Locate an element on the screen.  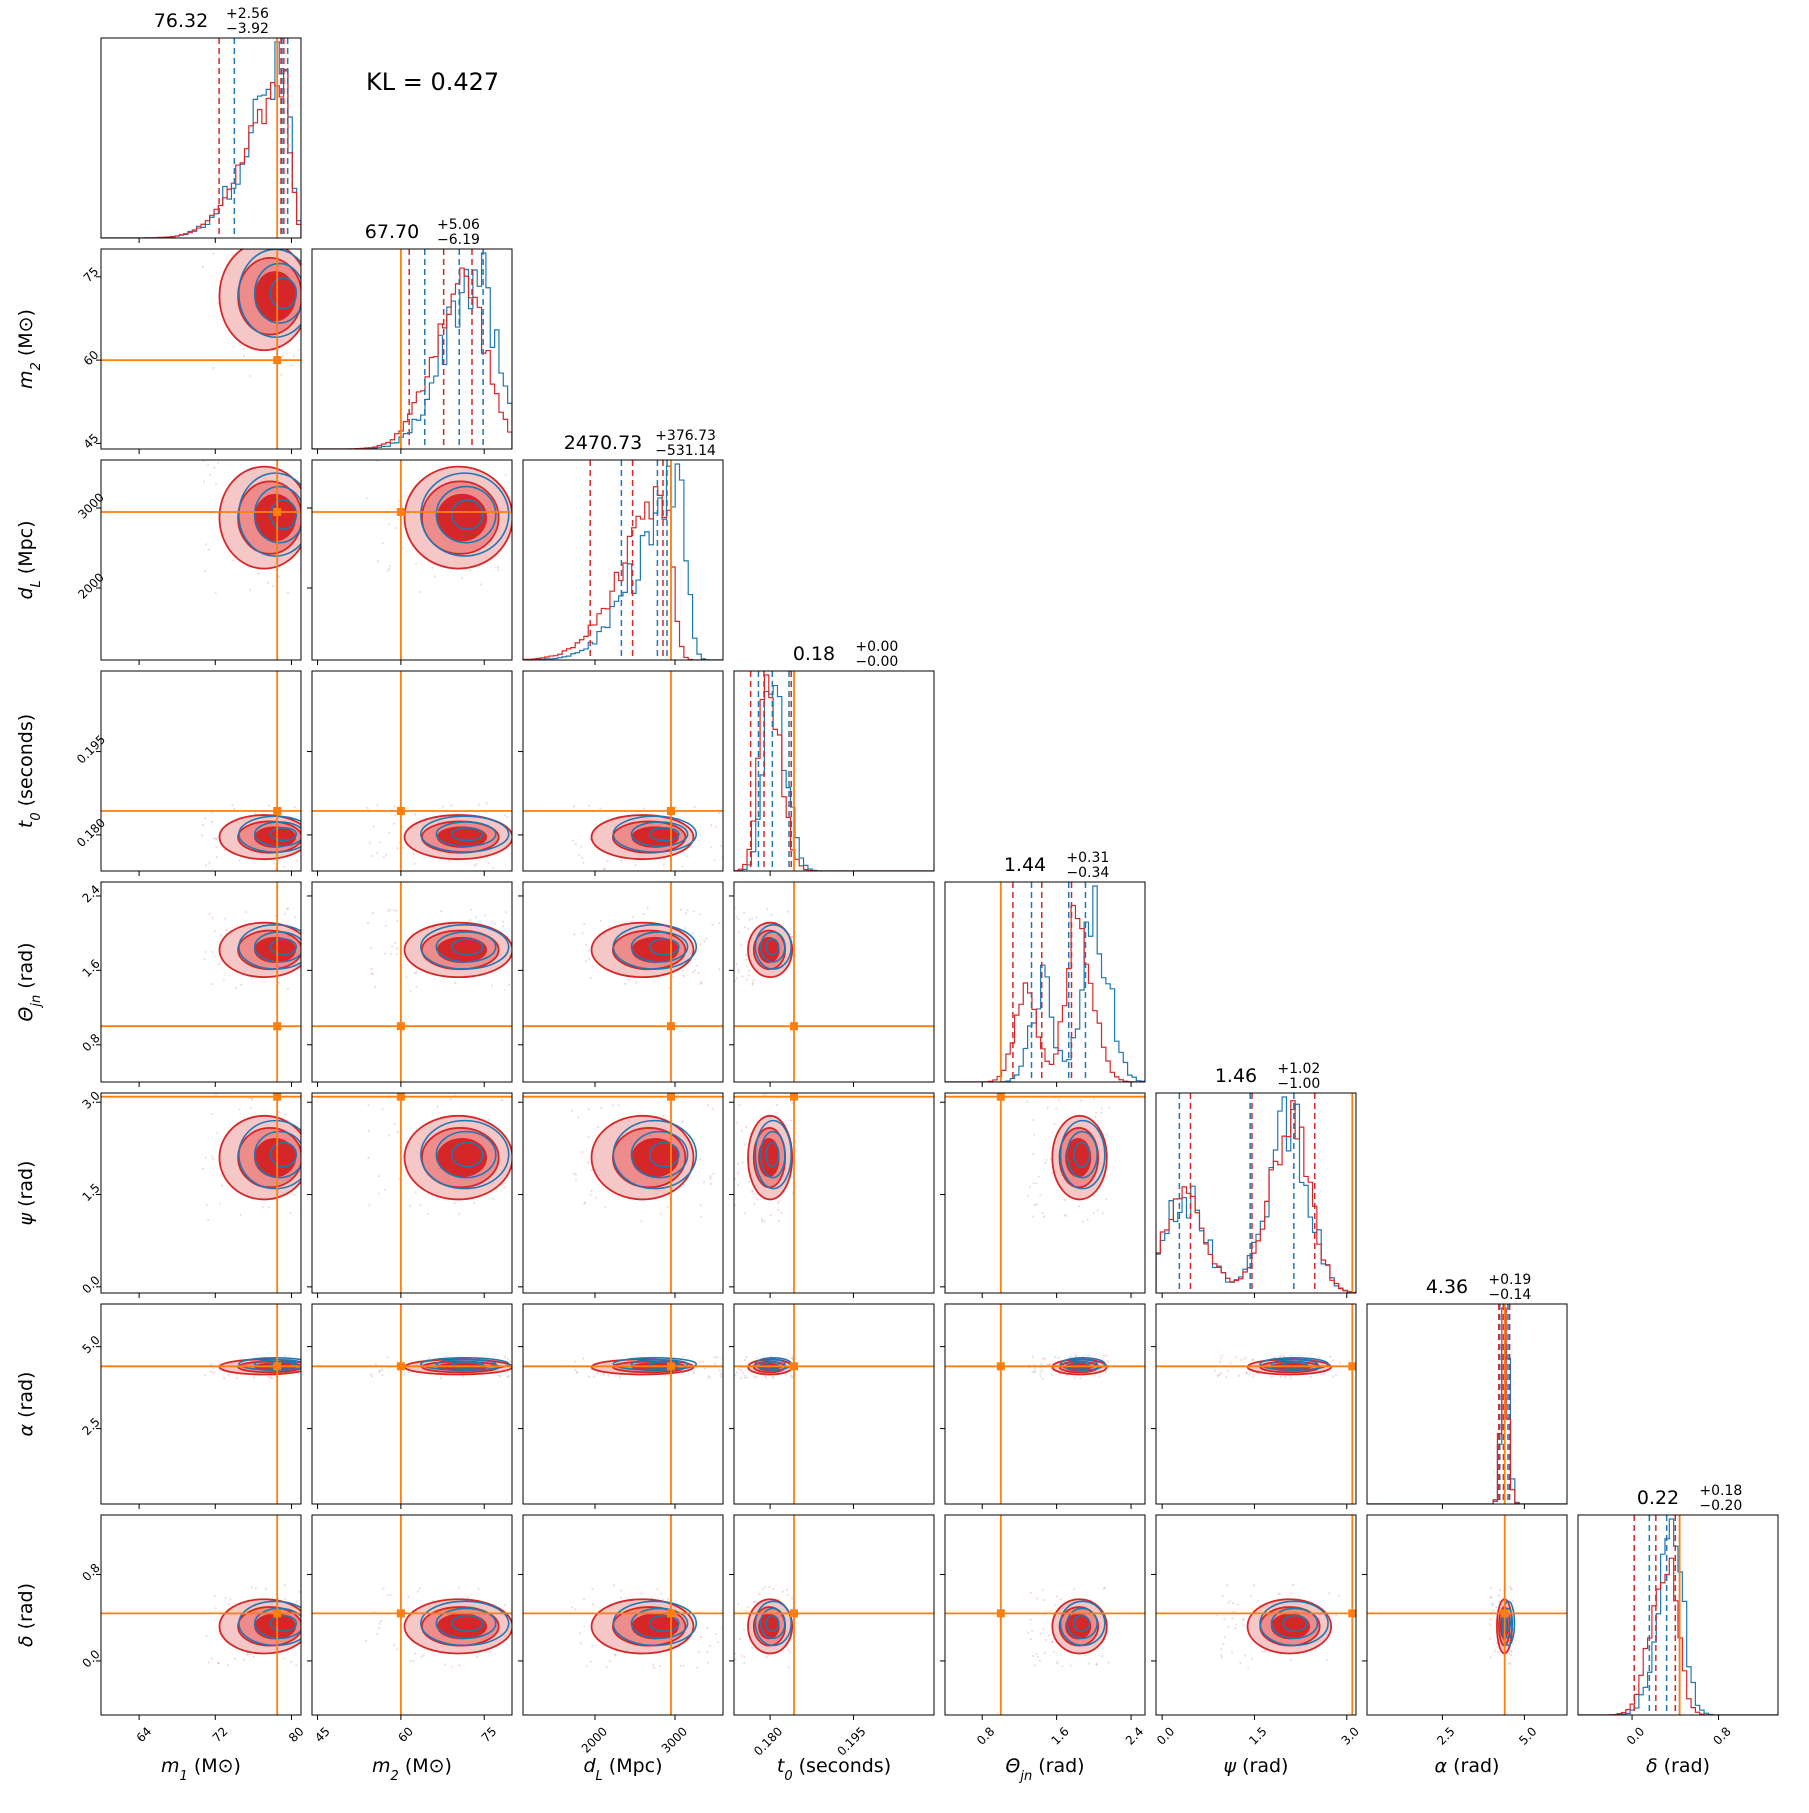
panel-m2-delta: 45 60 75 is located at coordinates (416, 1629).